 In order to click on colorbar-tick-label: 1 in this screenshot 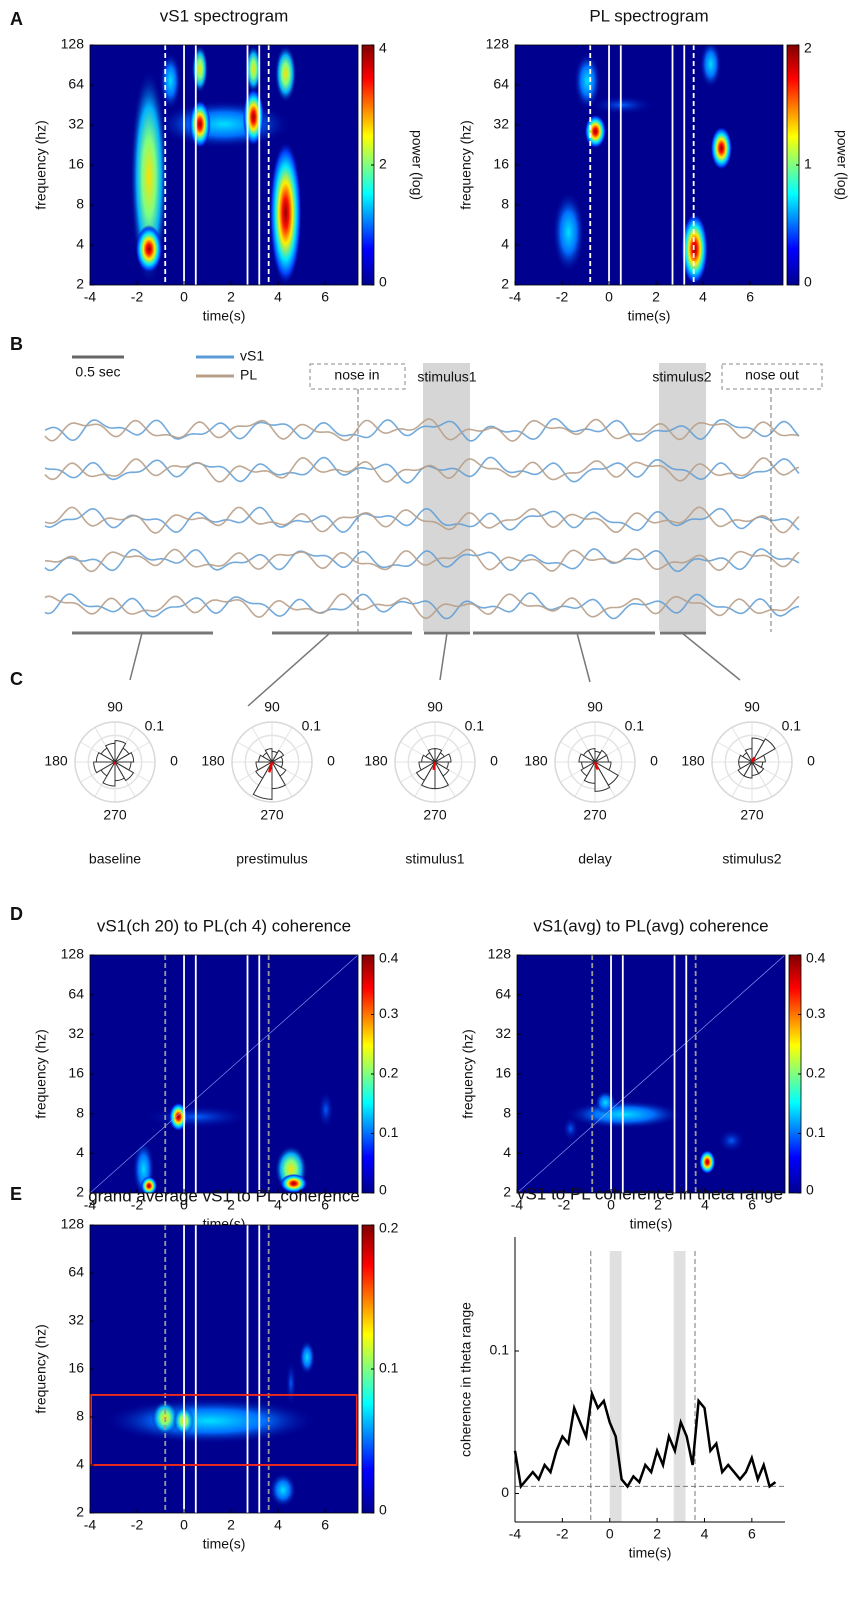, I will do `click(808, 164)`.